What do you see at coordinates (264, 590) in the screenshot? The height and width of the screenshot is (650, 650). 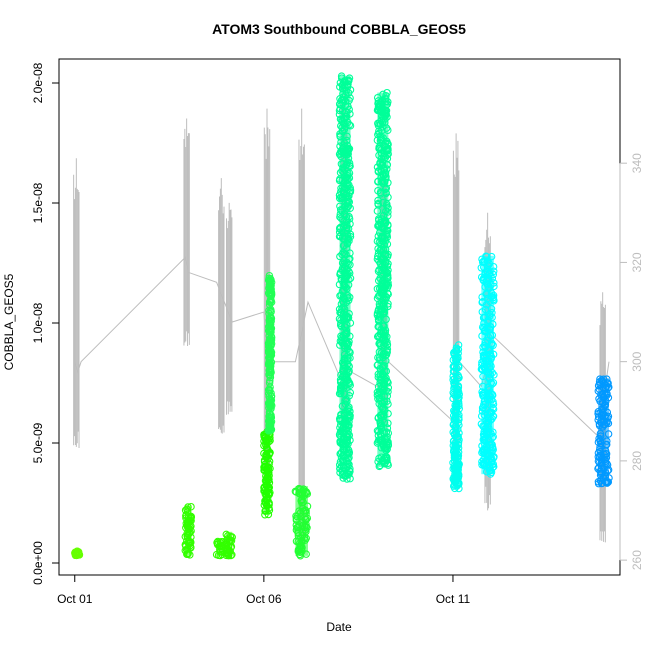 I see `x-axis: Oct 01 Oct 06 Oct 11` at bounding box center [264, 590].